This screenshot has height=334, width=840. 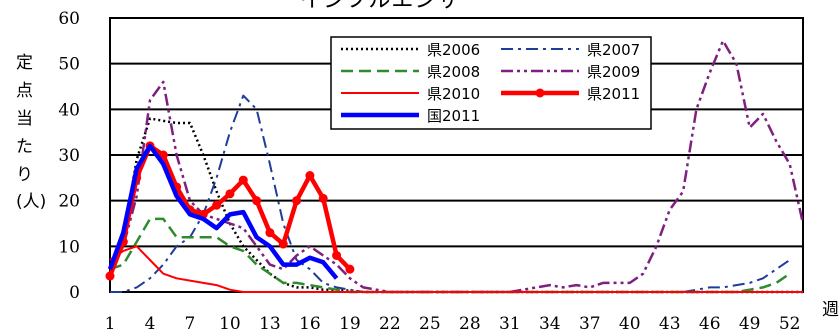 What do you see at coordinates (453, 116) in the screenshot?
I see `legend-label: 国2011` at bounding box center [453, 116].